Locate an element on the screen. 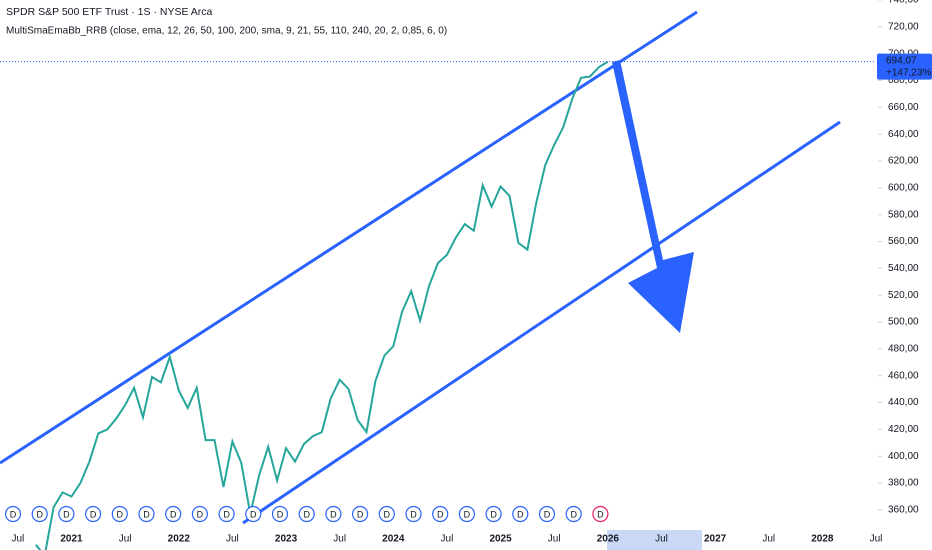 This screenshot has width=932, height=550. chart-title: SPDR S&P 500 ETF Trust · 1S · NYSE Arca is located at coordinates (109, 12).